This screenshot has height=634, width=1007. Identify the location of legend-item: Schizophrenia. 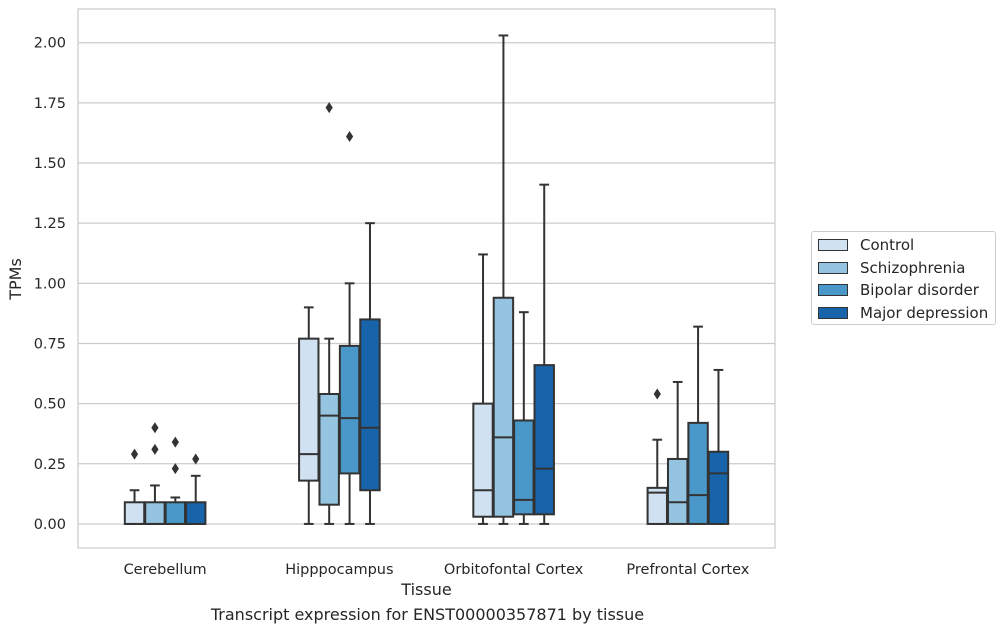
(891, 268).